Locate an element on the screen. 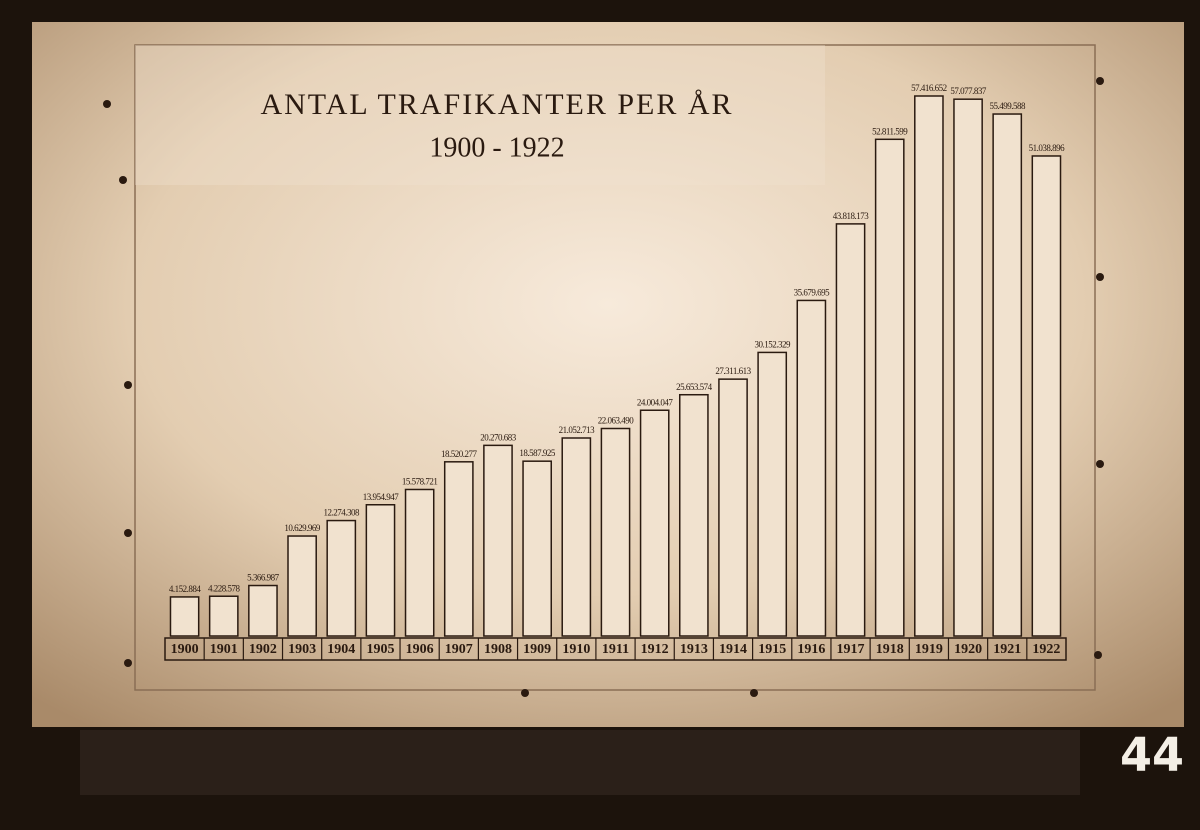 The image size is (1200, 830). value-label: 25.653.574 is located at coordinates (694, 387).